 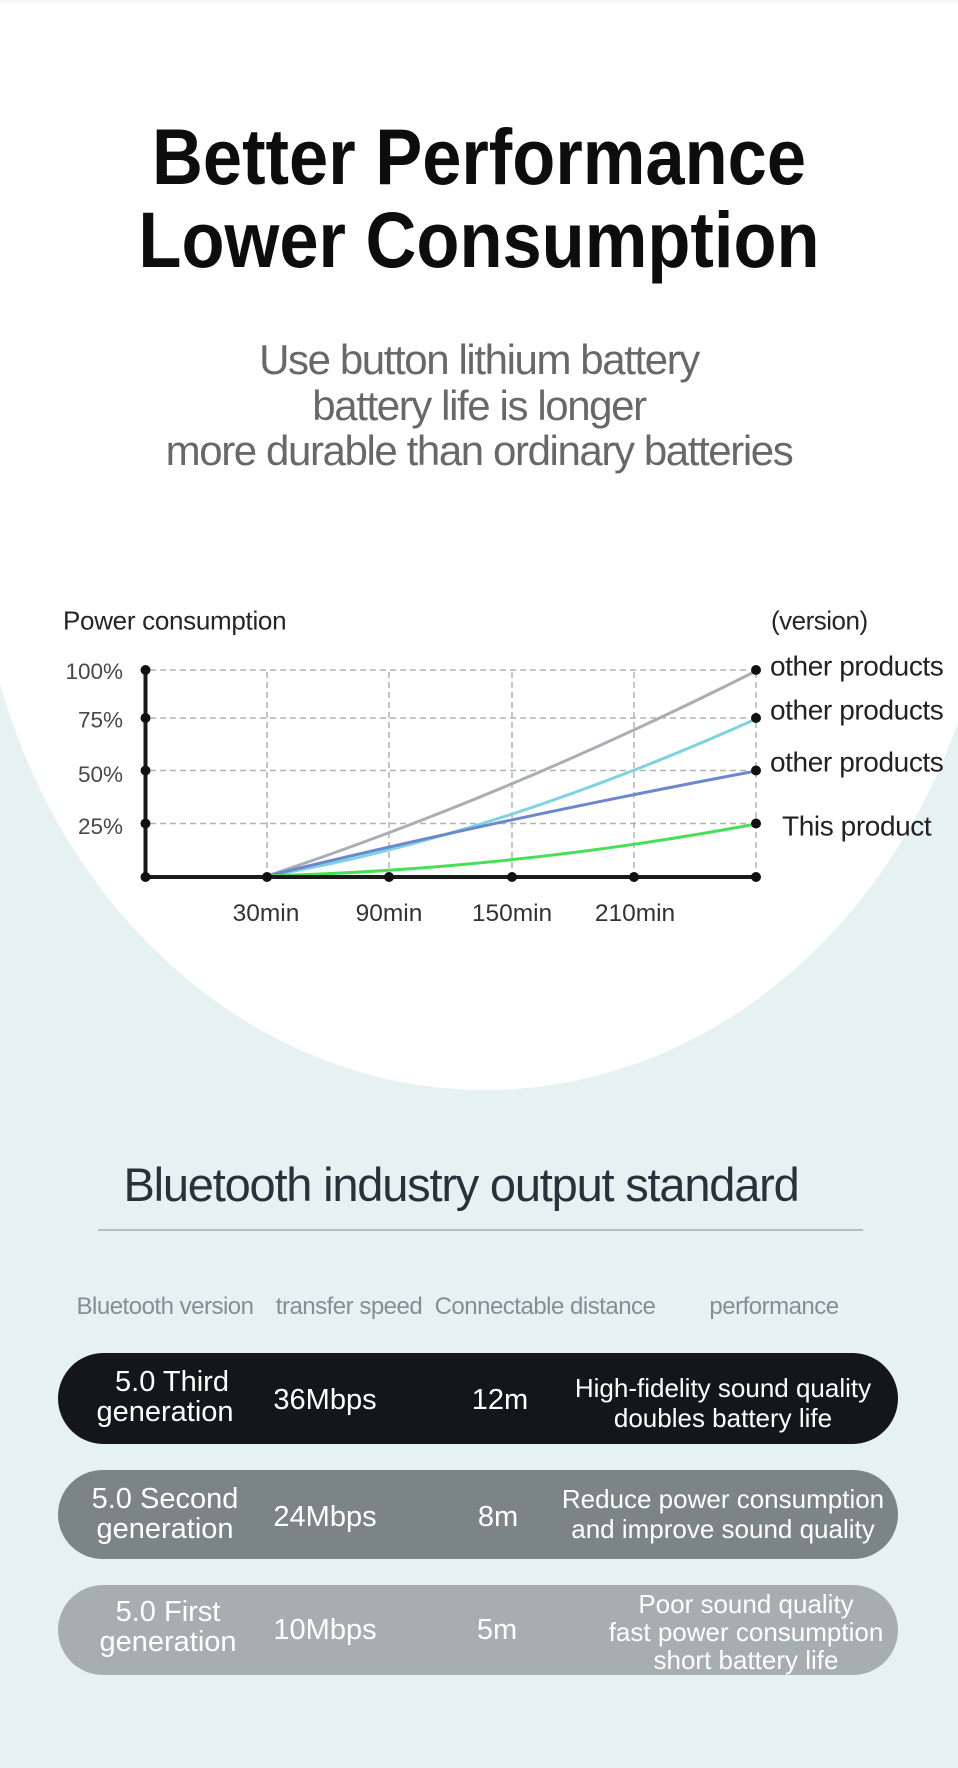 I want to click on svg-text: (version), so click(x=819, y=621).